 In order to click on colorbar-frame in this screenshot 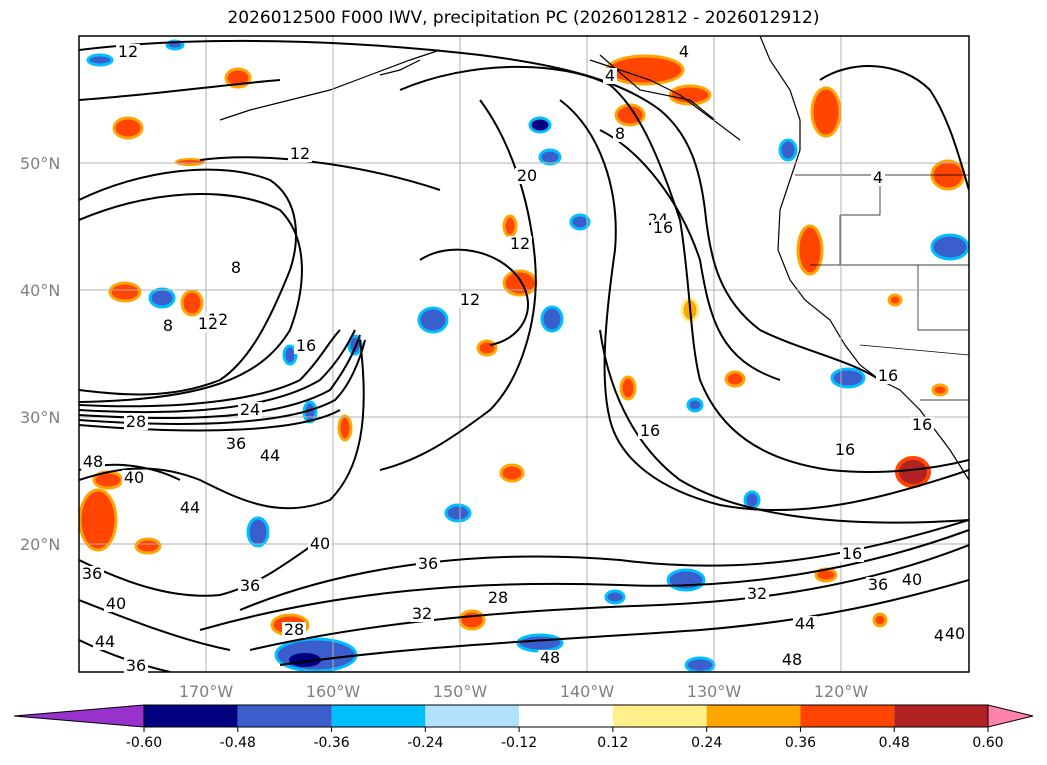, I will do `click(566, 716)`.